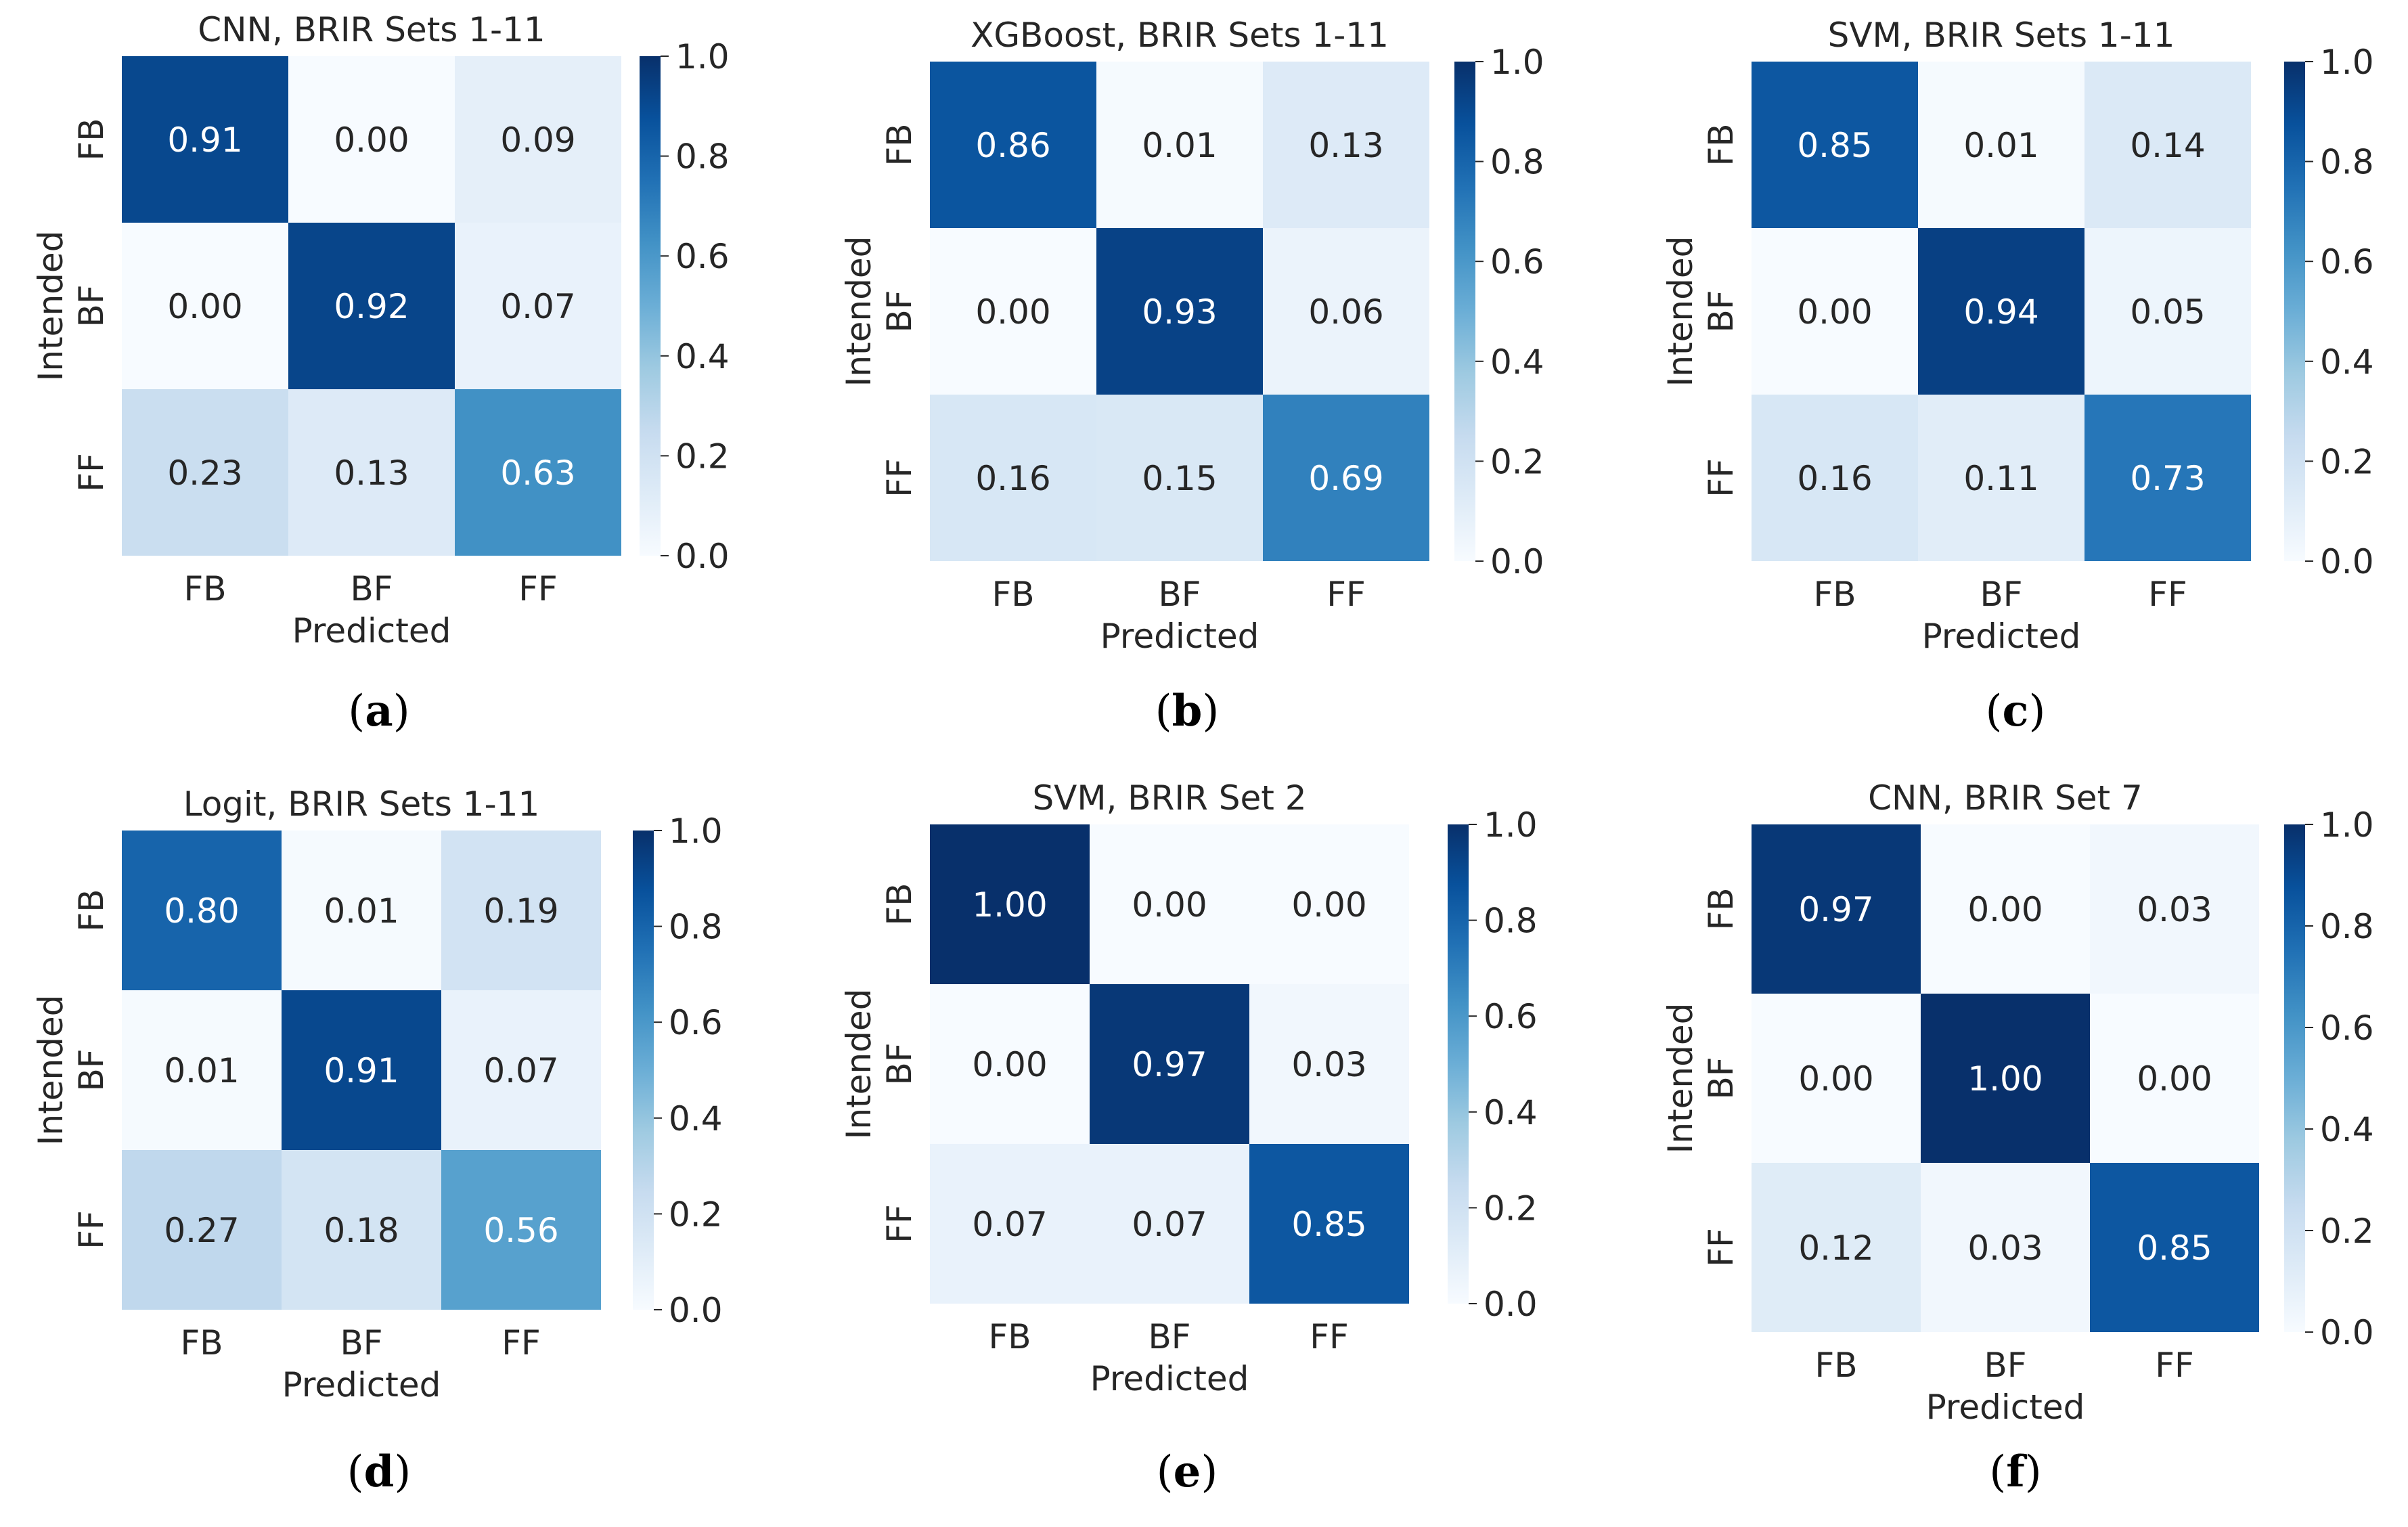 This screenshot has width=2408, height=1527. Describe the element at coordinates (1012, 145) in the screenshot. I see `cell-value-label: 0.86` at that location.